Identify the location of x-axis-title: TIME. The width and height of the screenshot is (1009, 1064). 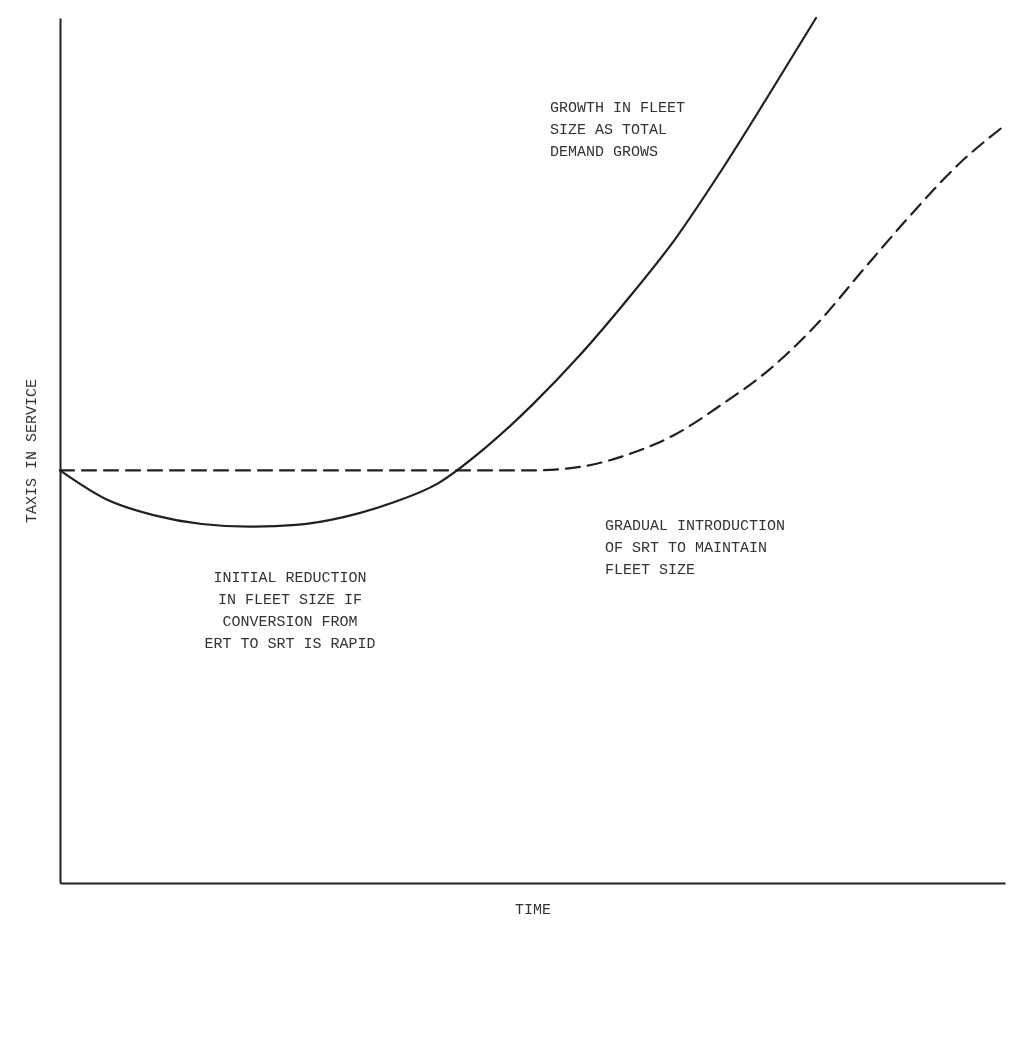
(533, 910).